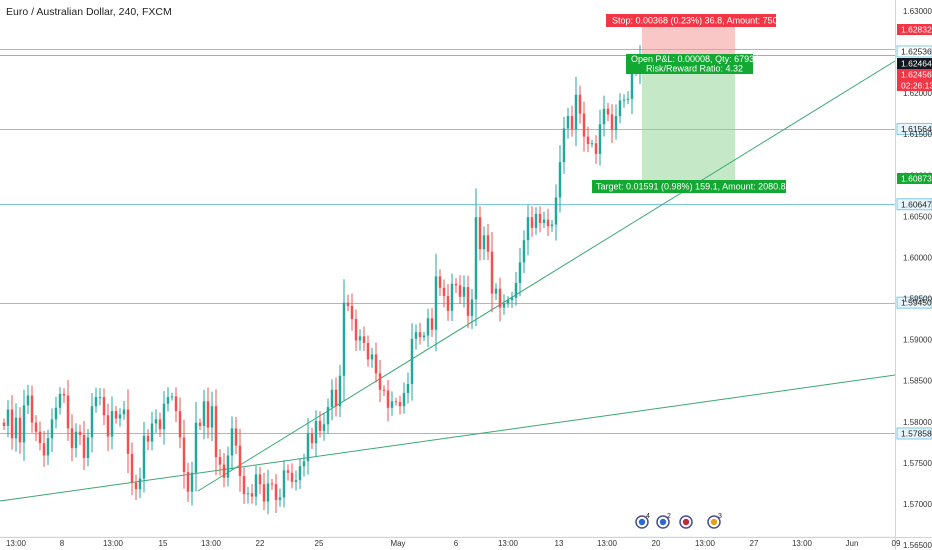  I want to click on y-tick-label: 1.59500, so click(917, 299).